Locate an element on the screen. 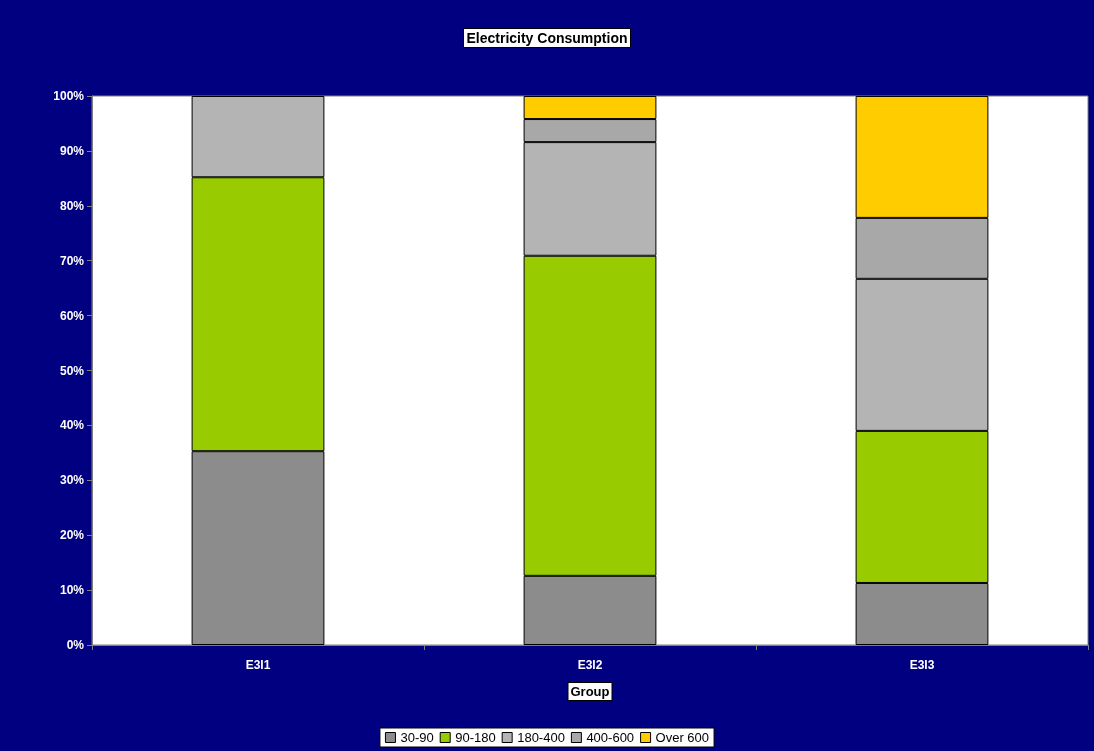  y-tick-label: 90% is located at coordinates (72, 150).